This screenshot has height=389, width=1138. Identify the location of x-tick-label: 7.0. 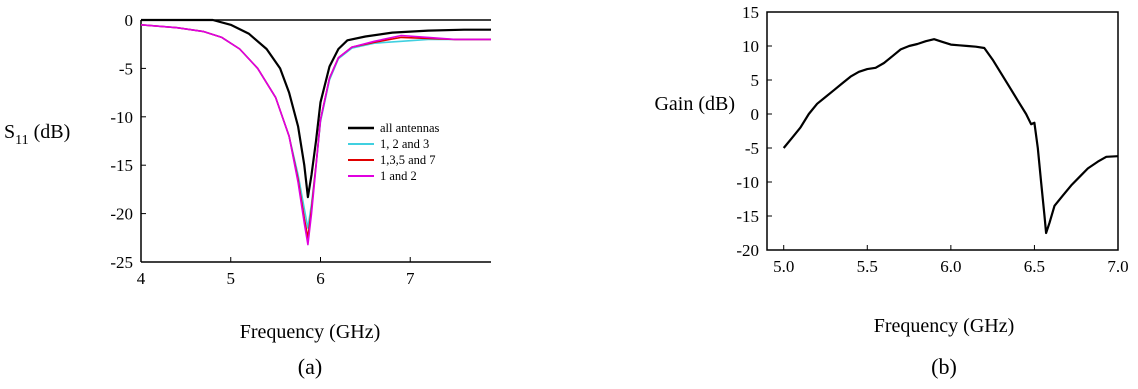
(1117, 266).